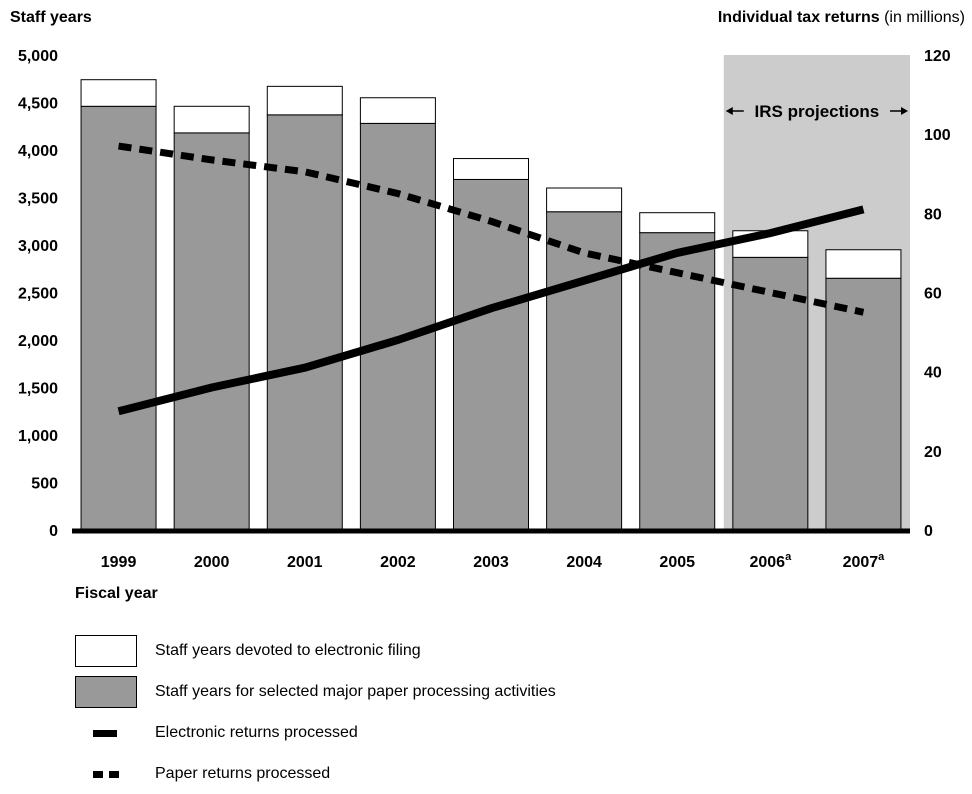 This screenshot has height=794, width=972. What do you see at coordinates (38, 294) in the screenshot?
I see `left-tick-label: 2,500` at bounding box center [38, 294].